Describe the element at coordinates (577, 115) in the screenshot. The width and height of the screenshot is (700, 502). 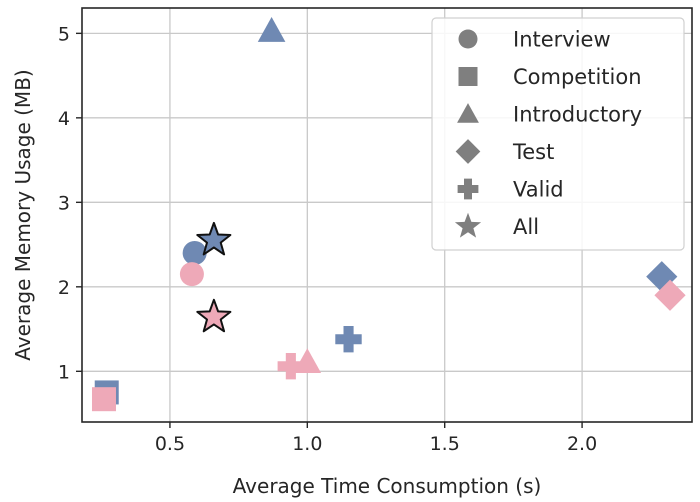
I see `legend-label: Introductory` at that location.